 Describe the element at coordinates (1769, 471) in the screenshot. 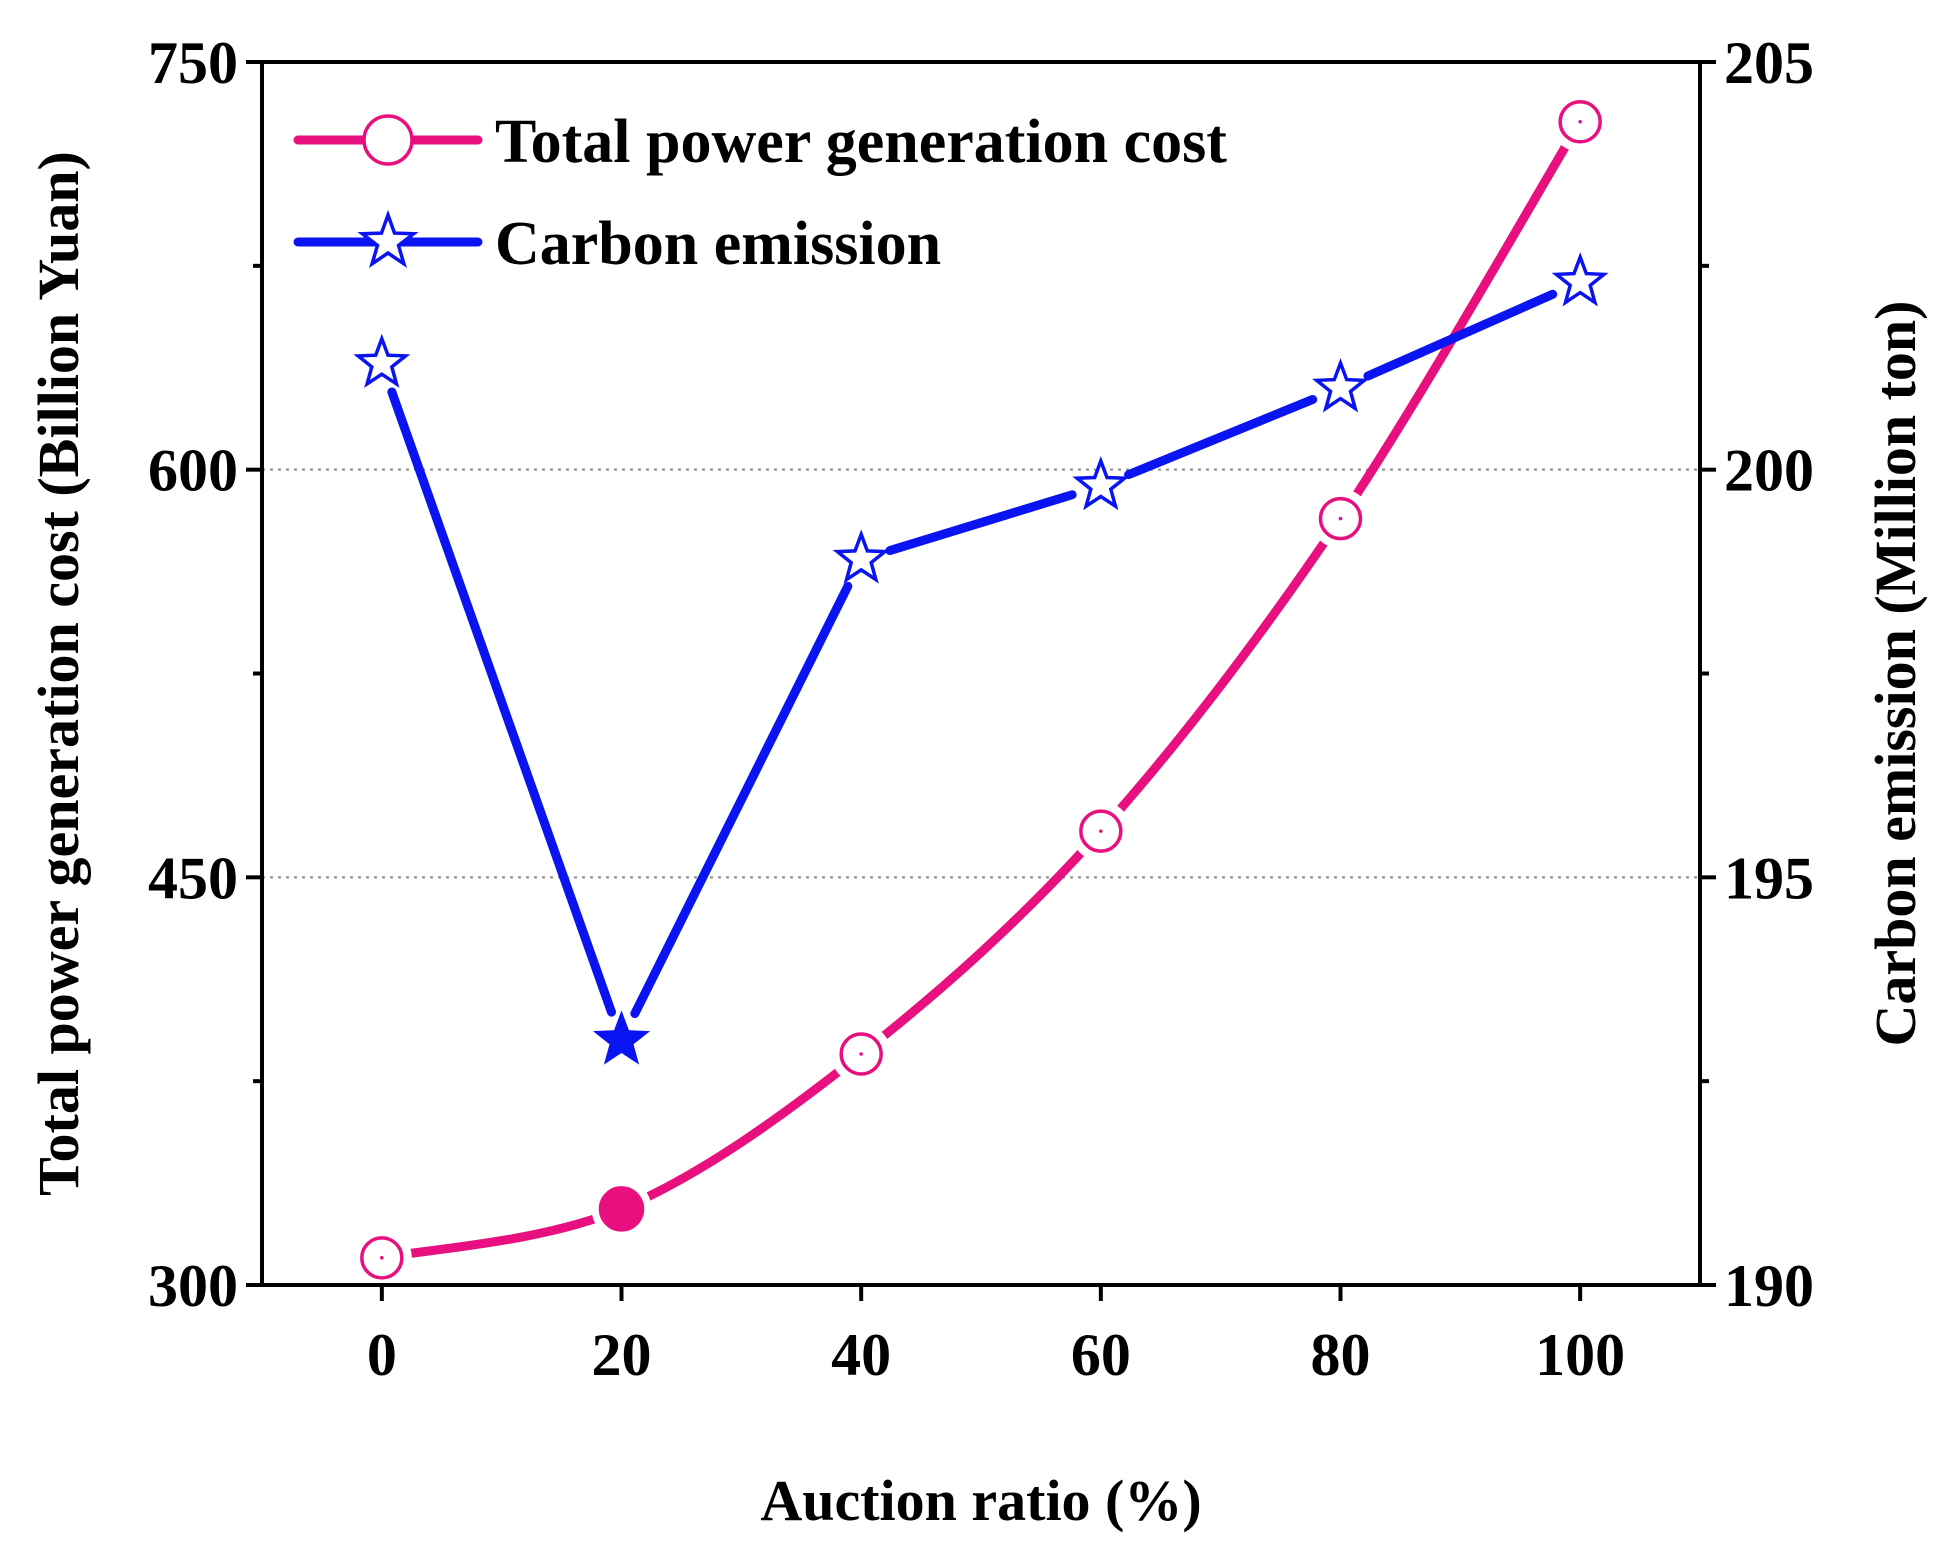

I see `y-right-tick-label-2: 200` at that location.